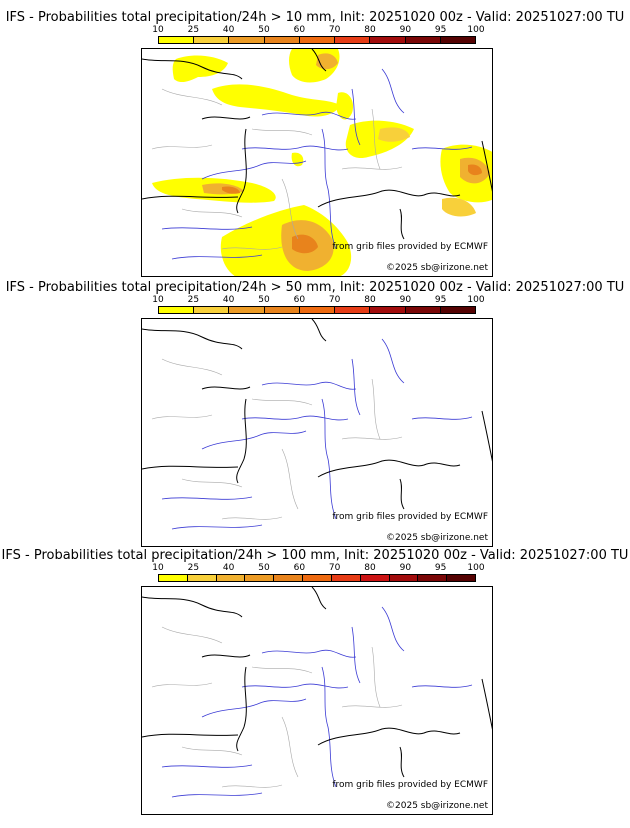  I want to click on shade-italy-max, so click(475, 170).